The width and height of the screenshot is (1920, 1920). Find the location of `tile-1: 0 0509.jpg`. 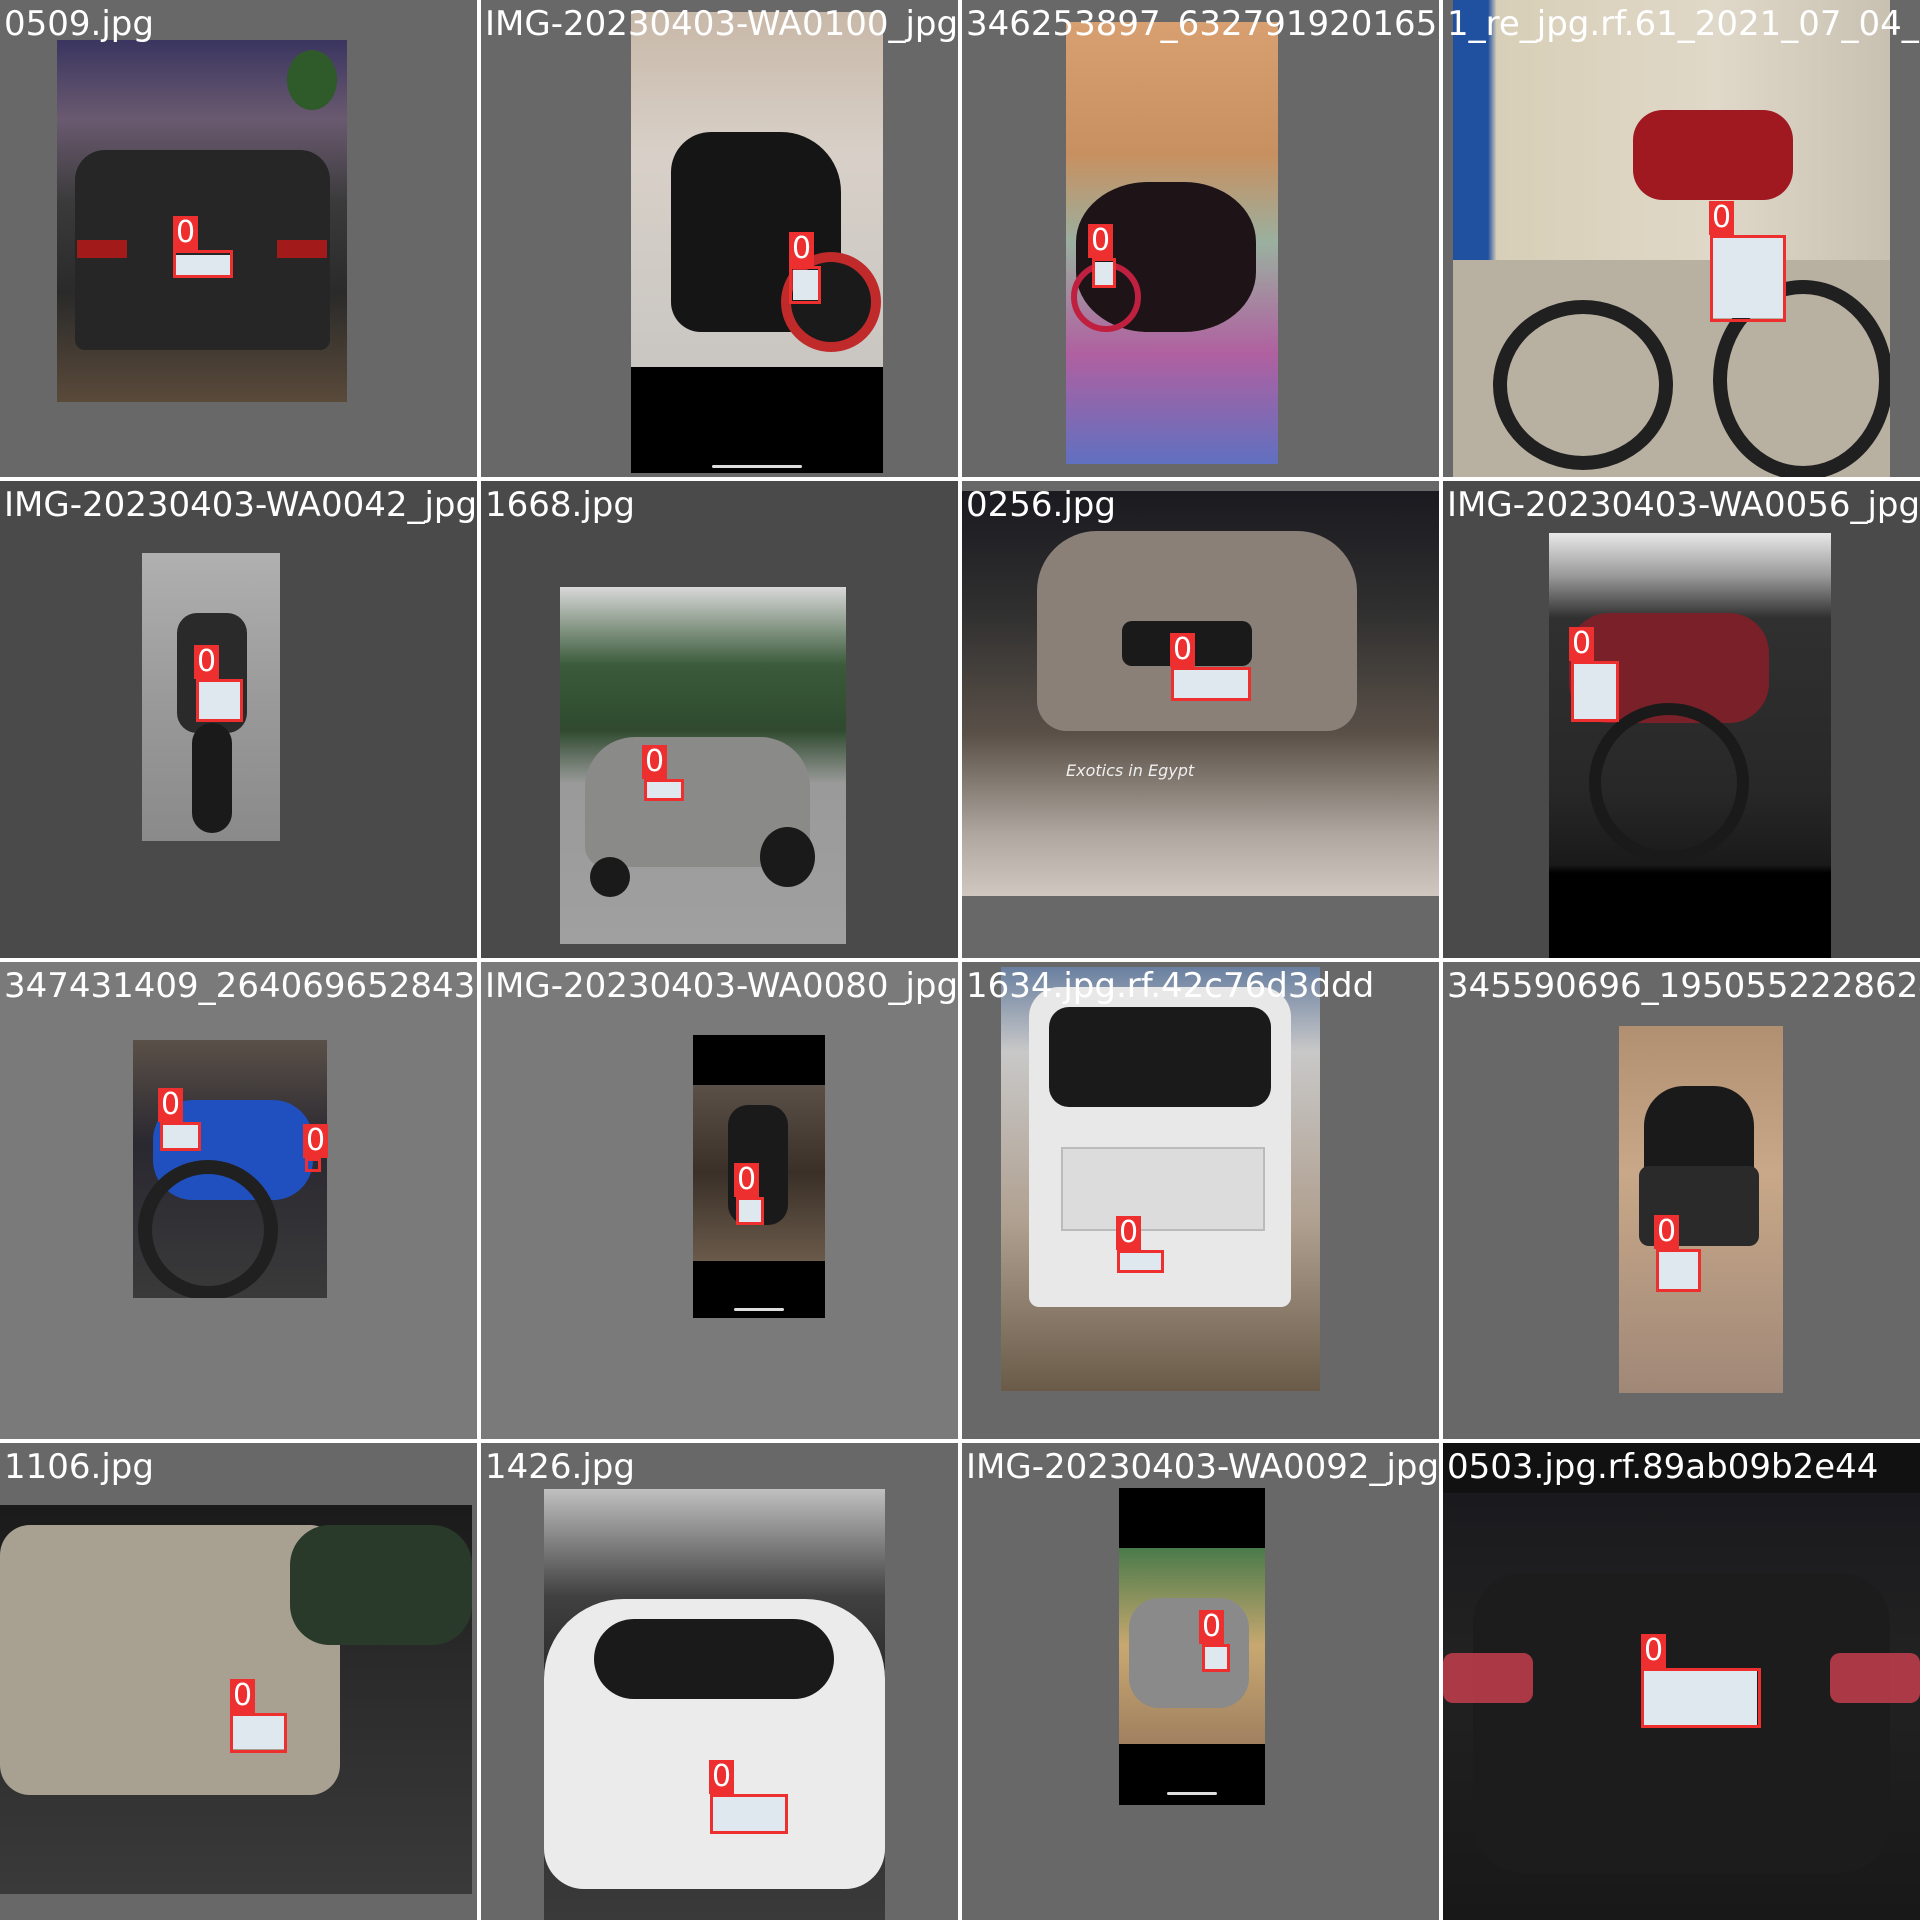

tile-1: 0 0509.jpg is located at coordinates (238, 238).